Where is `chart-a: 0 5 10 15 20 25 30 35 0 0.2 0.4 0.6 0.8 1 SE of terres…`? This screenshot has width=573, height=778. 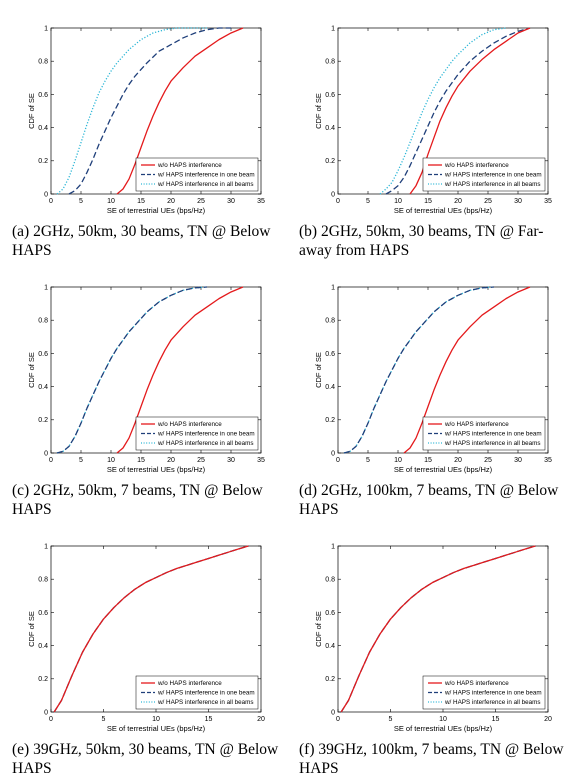
chart-a: 0 5 10 15 20 25 30 35 0 0.2 0.4 0.6 0.8 1 SE of terres… is located at coordinates (146, 120).